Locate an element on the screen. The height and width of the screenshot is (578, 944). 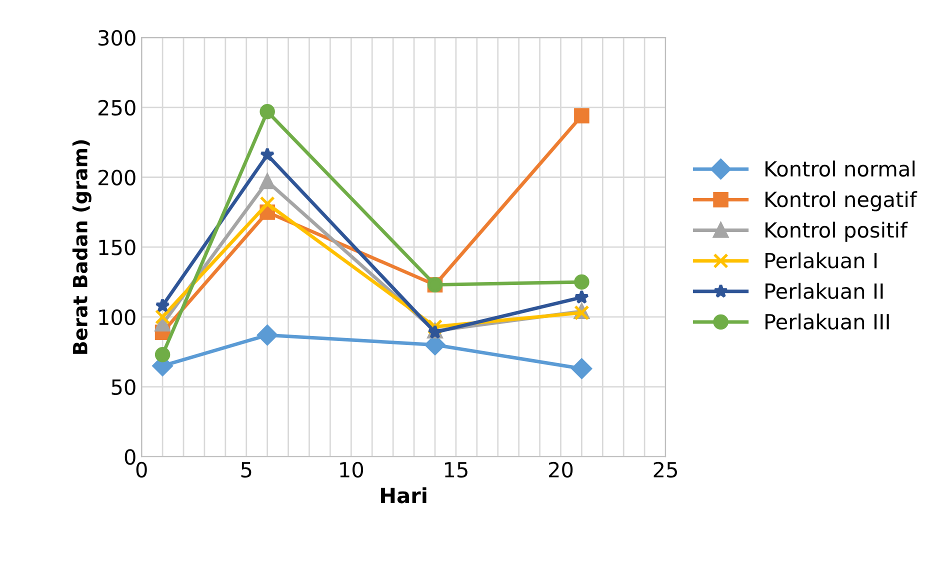
y-tick-label: 250 is located at coordinates (117, 108).